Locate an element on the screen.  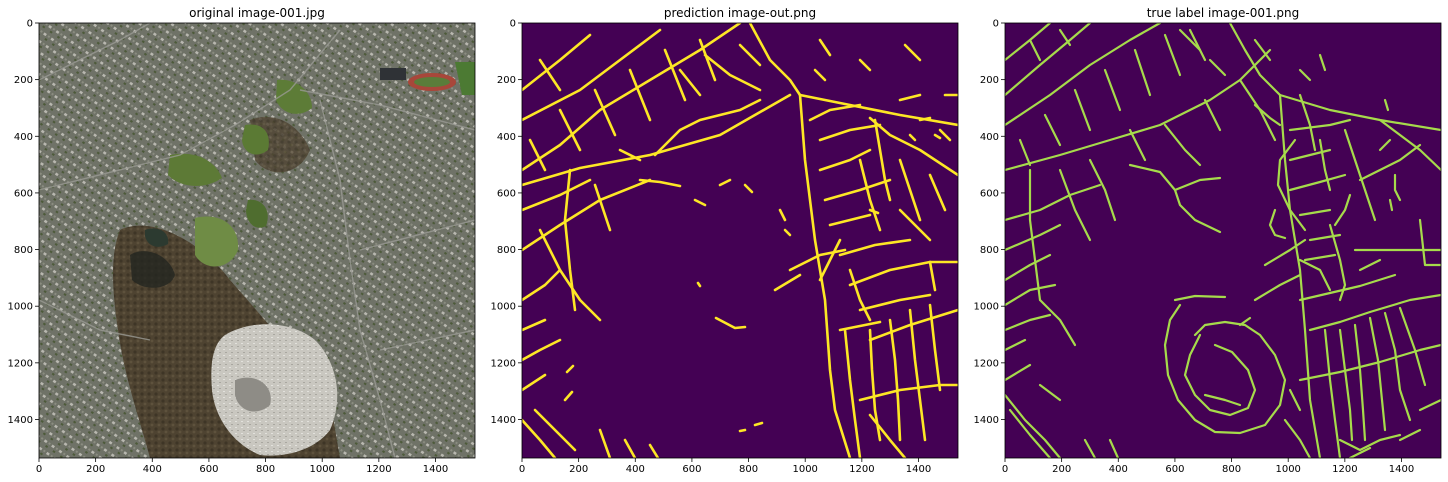
panel-title: true label image-001.png is located at coordinates (1223, 13).